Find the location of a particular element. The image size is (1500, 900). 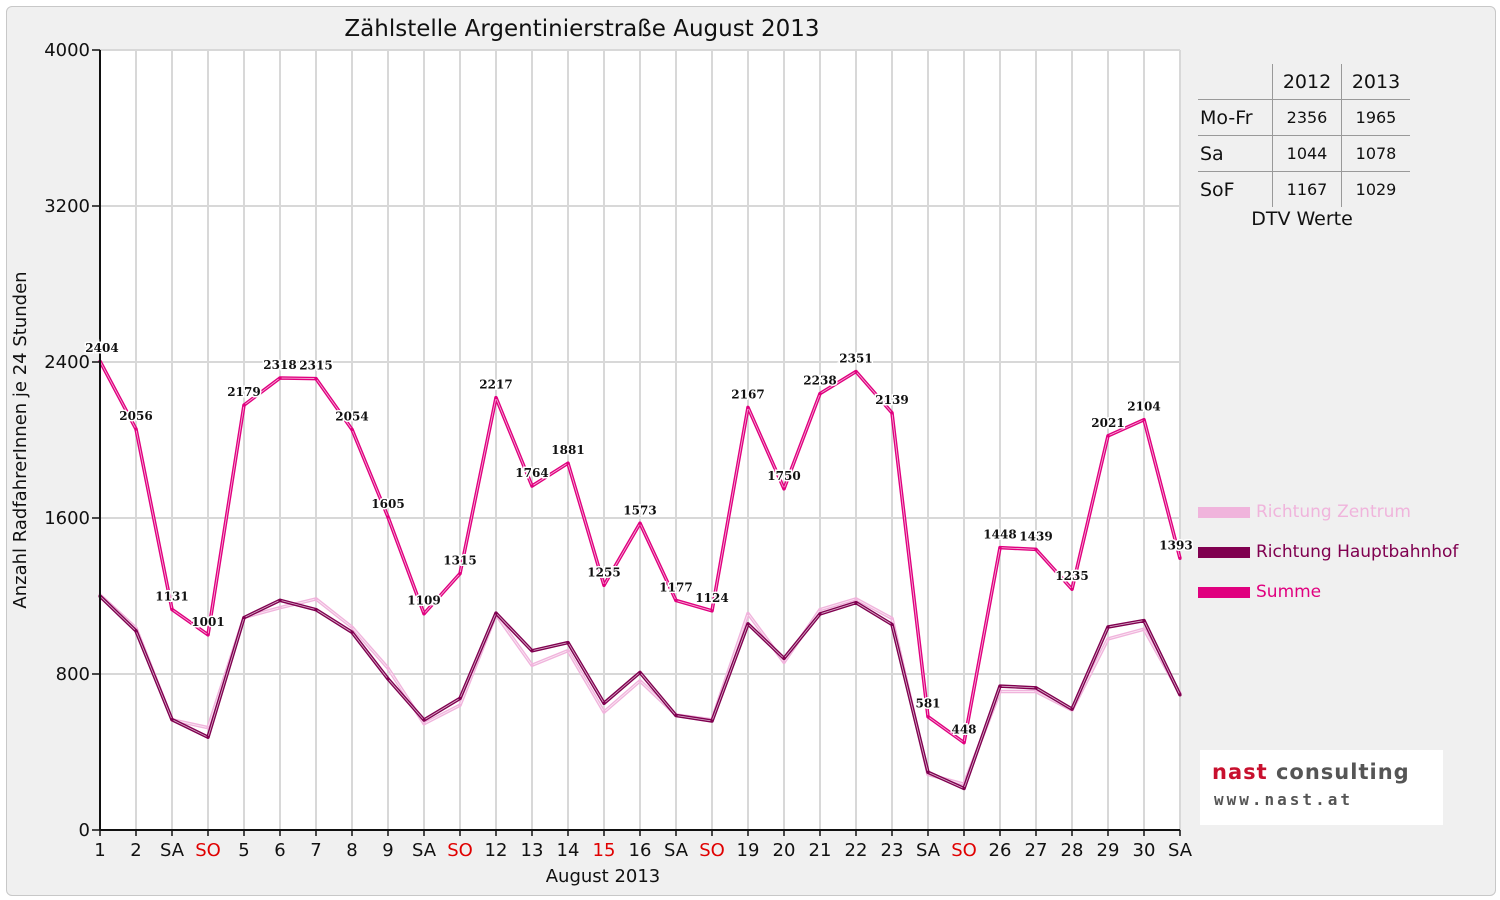

data-label: 2179 is located at coordinates (243, 392).